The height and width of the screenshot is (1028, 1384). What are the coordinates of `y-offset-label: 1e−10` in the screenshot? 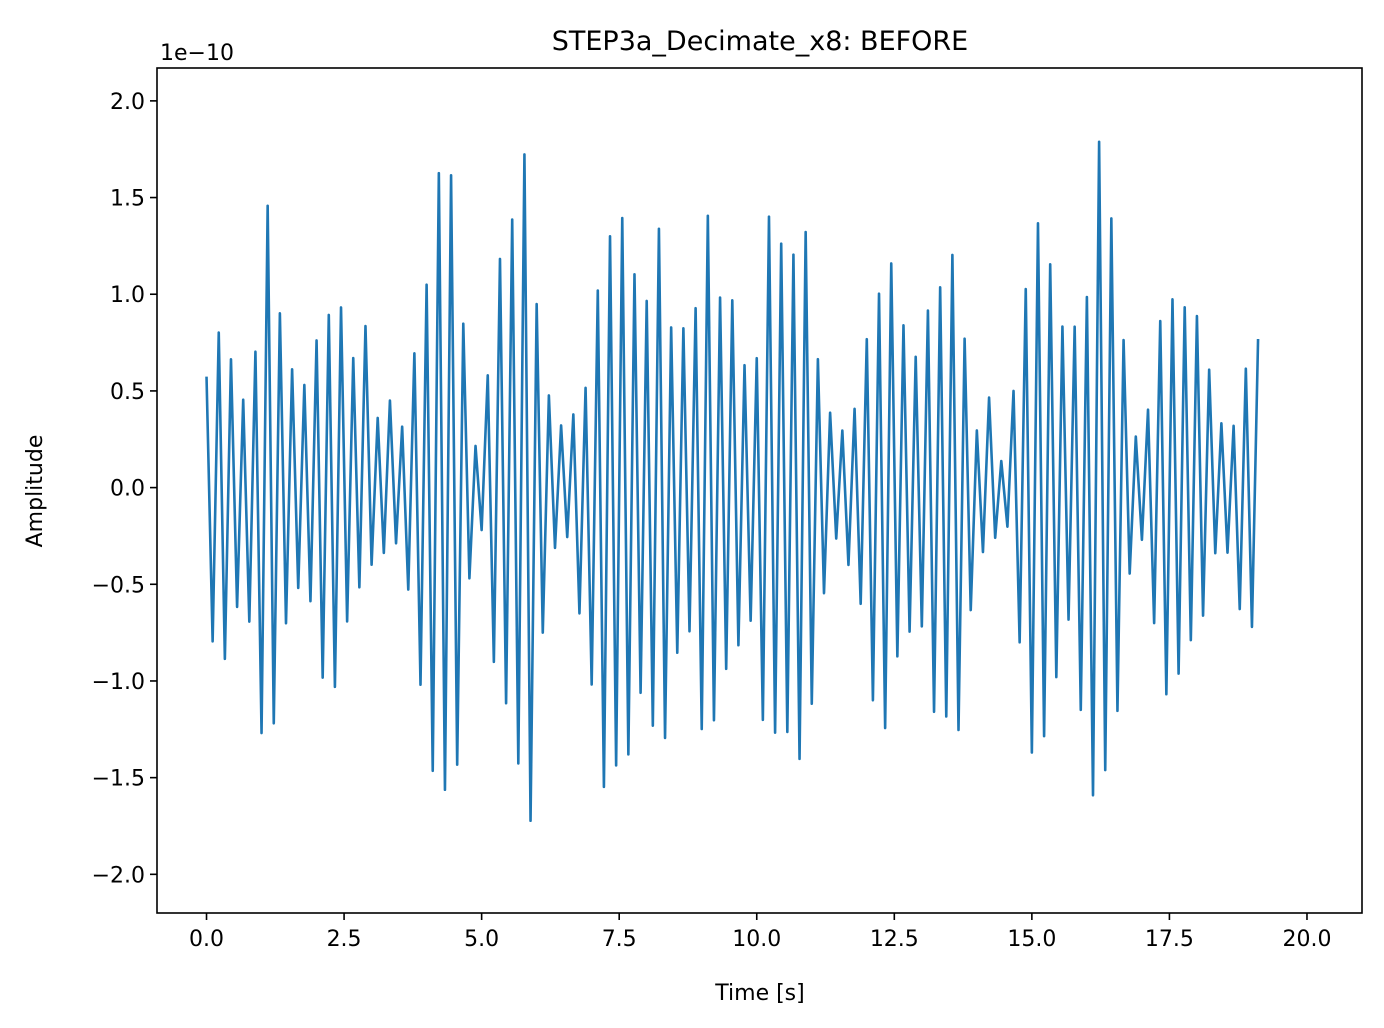 It's located at (197, 53).